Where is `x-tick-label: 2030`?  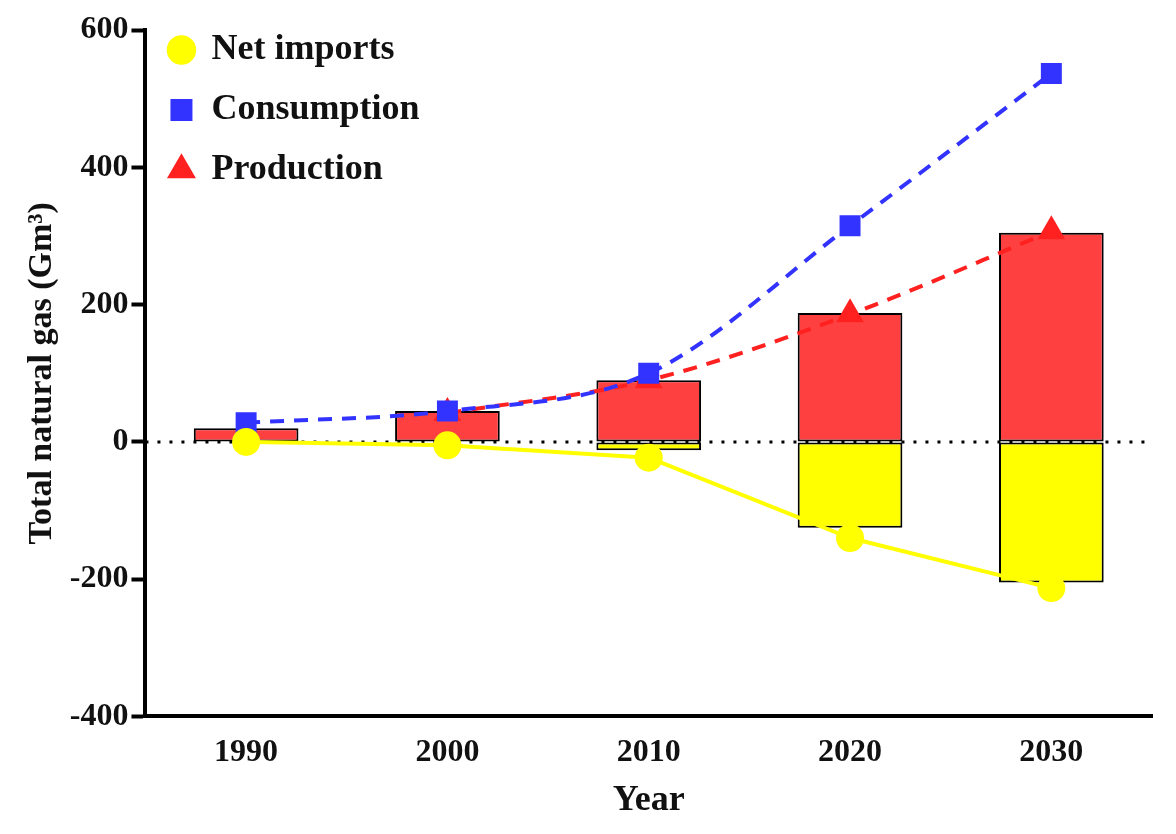 x-tick-label: 2030 is located at coordinates (1051, 749).